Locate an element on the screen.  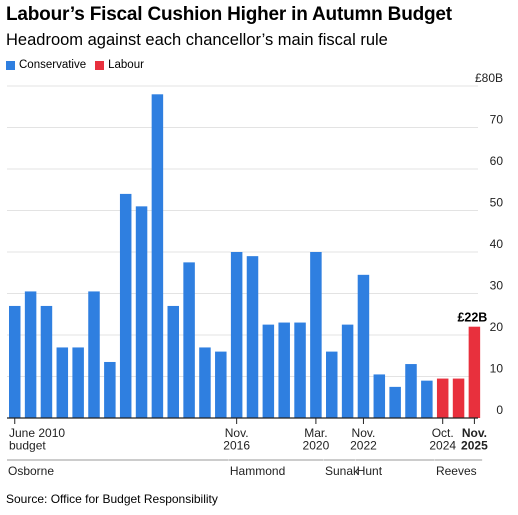
source-note: Source: Office for Budget Responsibility is located at coordinates (112, 499).